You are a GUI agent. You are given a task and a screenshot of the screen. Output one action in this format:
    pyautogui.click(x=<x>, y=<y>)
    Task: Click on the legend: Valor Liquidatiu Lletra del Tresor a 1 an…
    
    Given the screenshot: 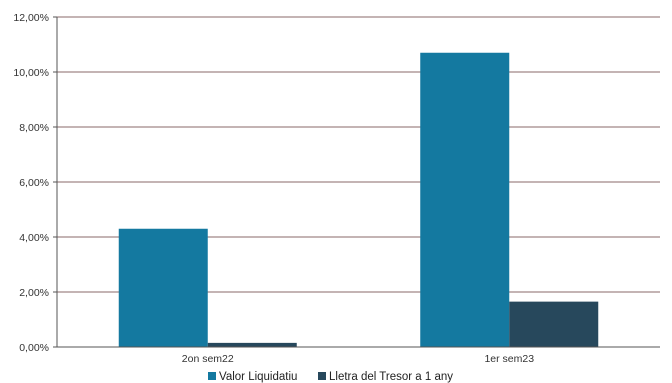 What is the action you would take?
    pyautogui.click(x=330, y=377)
    